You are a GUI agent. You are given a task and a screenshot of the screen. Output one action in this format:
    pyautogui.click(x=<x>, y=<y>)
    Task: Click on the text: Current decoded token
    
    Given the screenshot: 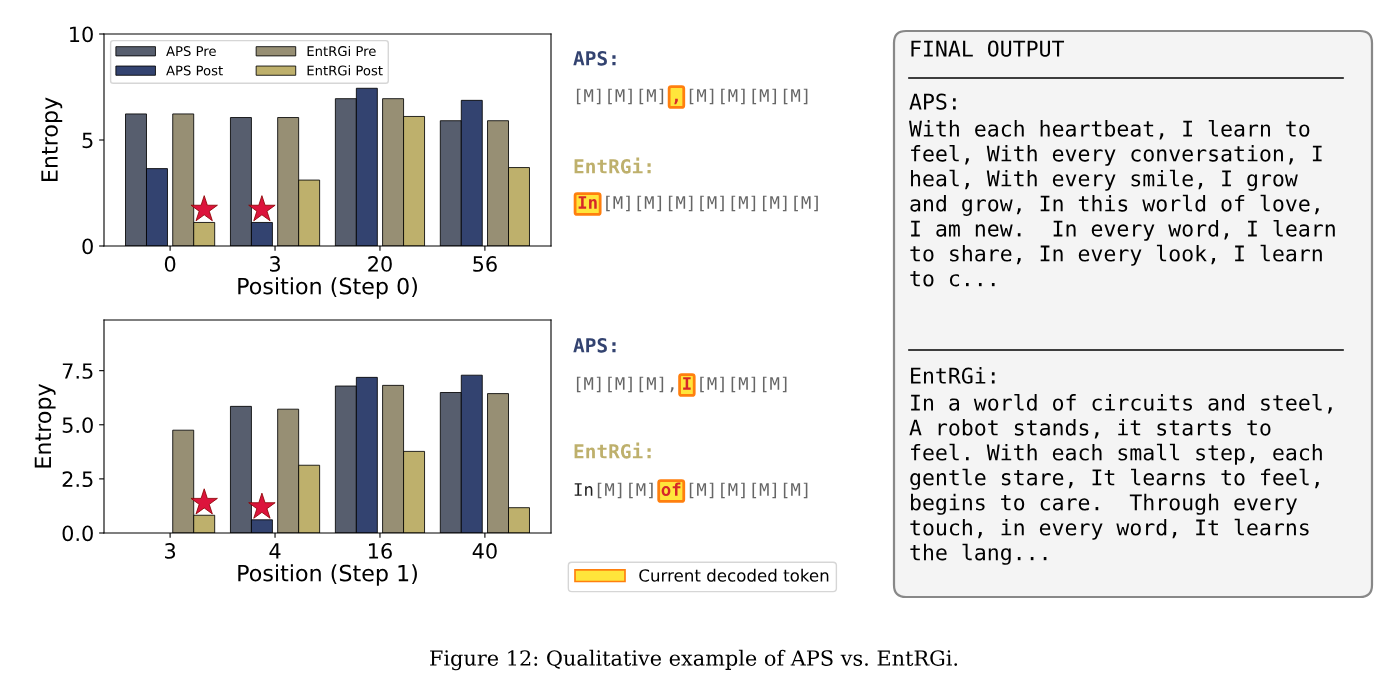 What is the action you would take?
    pyautogui.click(x=734, y=575)
    